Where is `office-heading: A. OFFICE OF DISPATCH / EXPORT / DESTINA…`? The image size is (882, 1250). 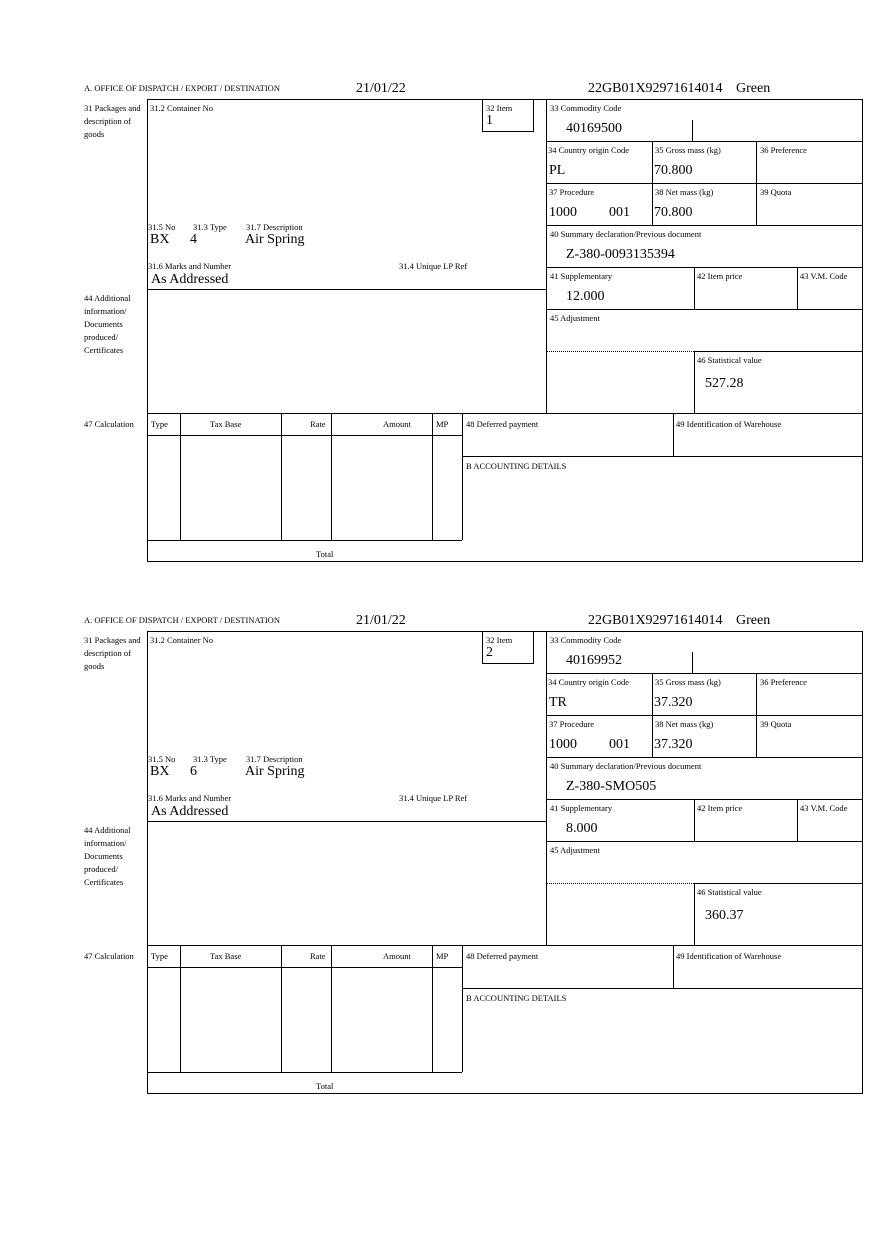
office-heading: A. OFFICE OF DISPATCH / EXPORT / DESTINA… is located at coordinates (182, 620).